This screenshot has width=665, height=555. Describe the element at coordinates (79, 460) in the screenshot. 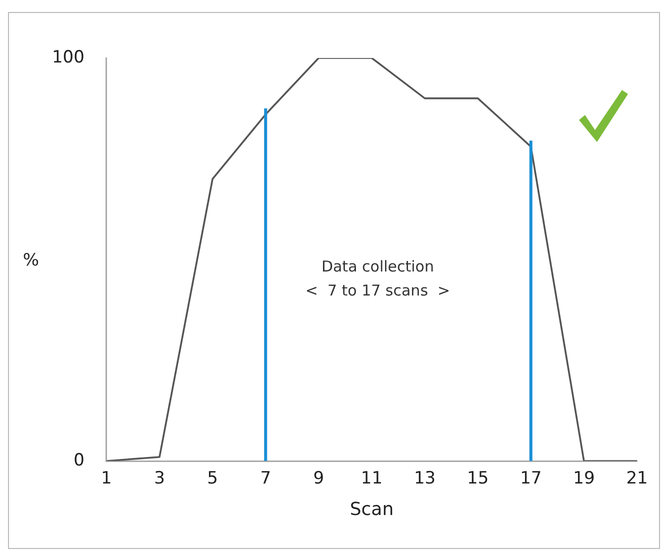

I see `y-tick-label: 0` at that location.